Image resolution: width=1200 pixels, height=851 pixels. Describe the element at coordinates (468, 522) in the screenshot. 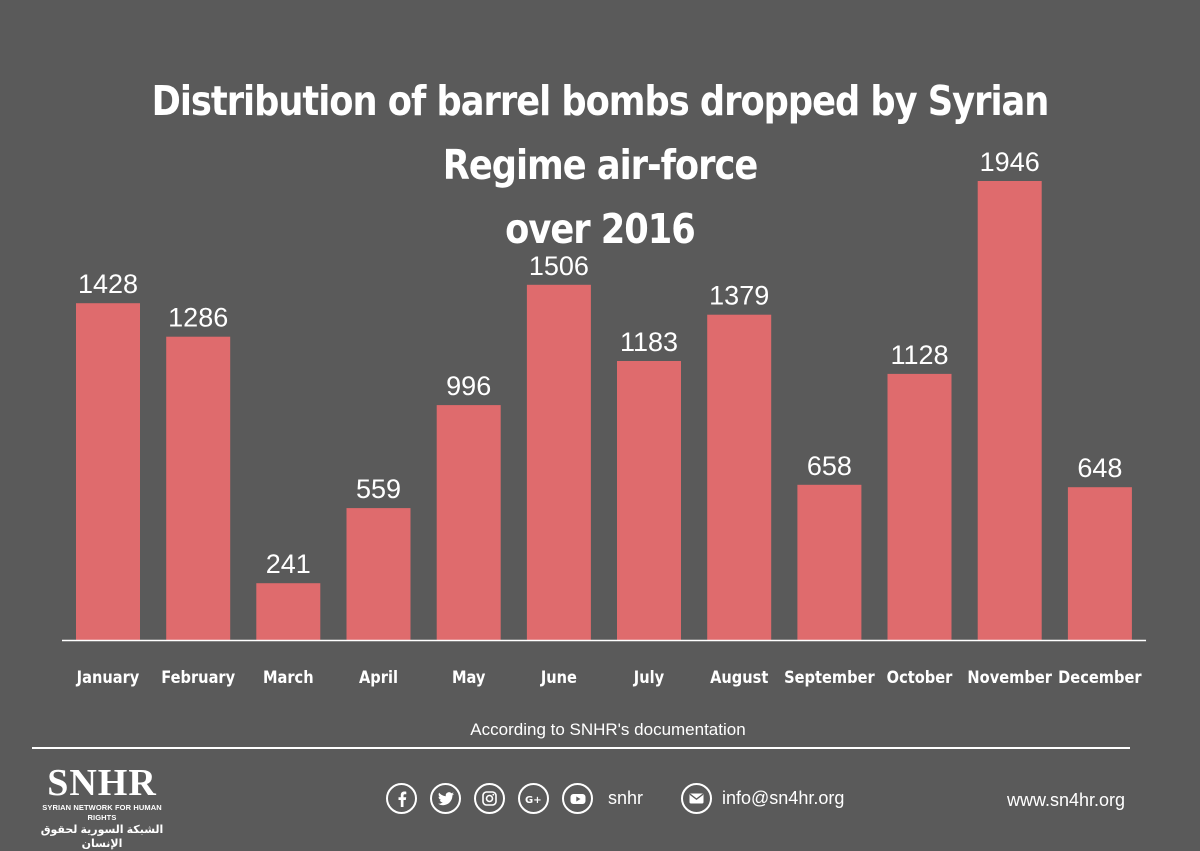

I see `bar-may` at that location.